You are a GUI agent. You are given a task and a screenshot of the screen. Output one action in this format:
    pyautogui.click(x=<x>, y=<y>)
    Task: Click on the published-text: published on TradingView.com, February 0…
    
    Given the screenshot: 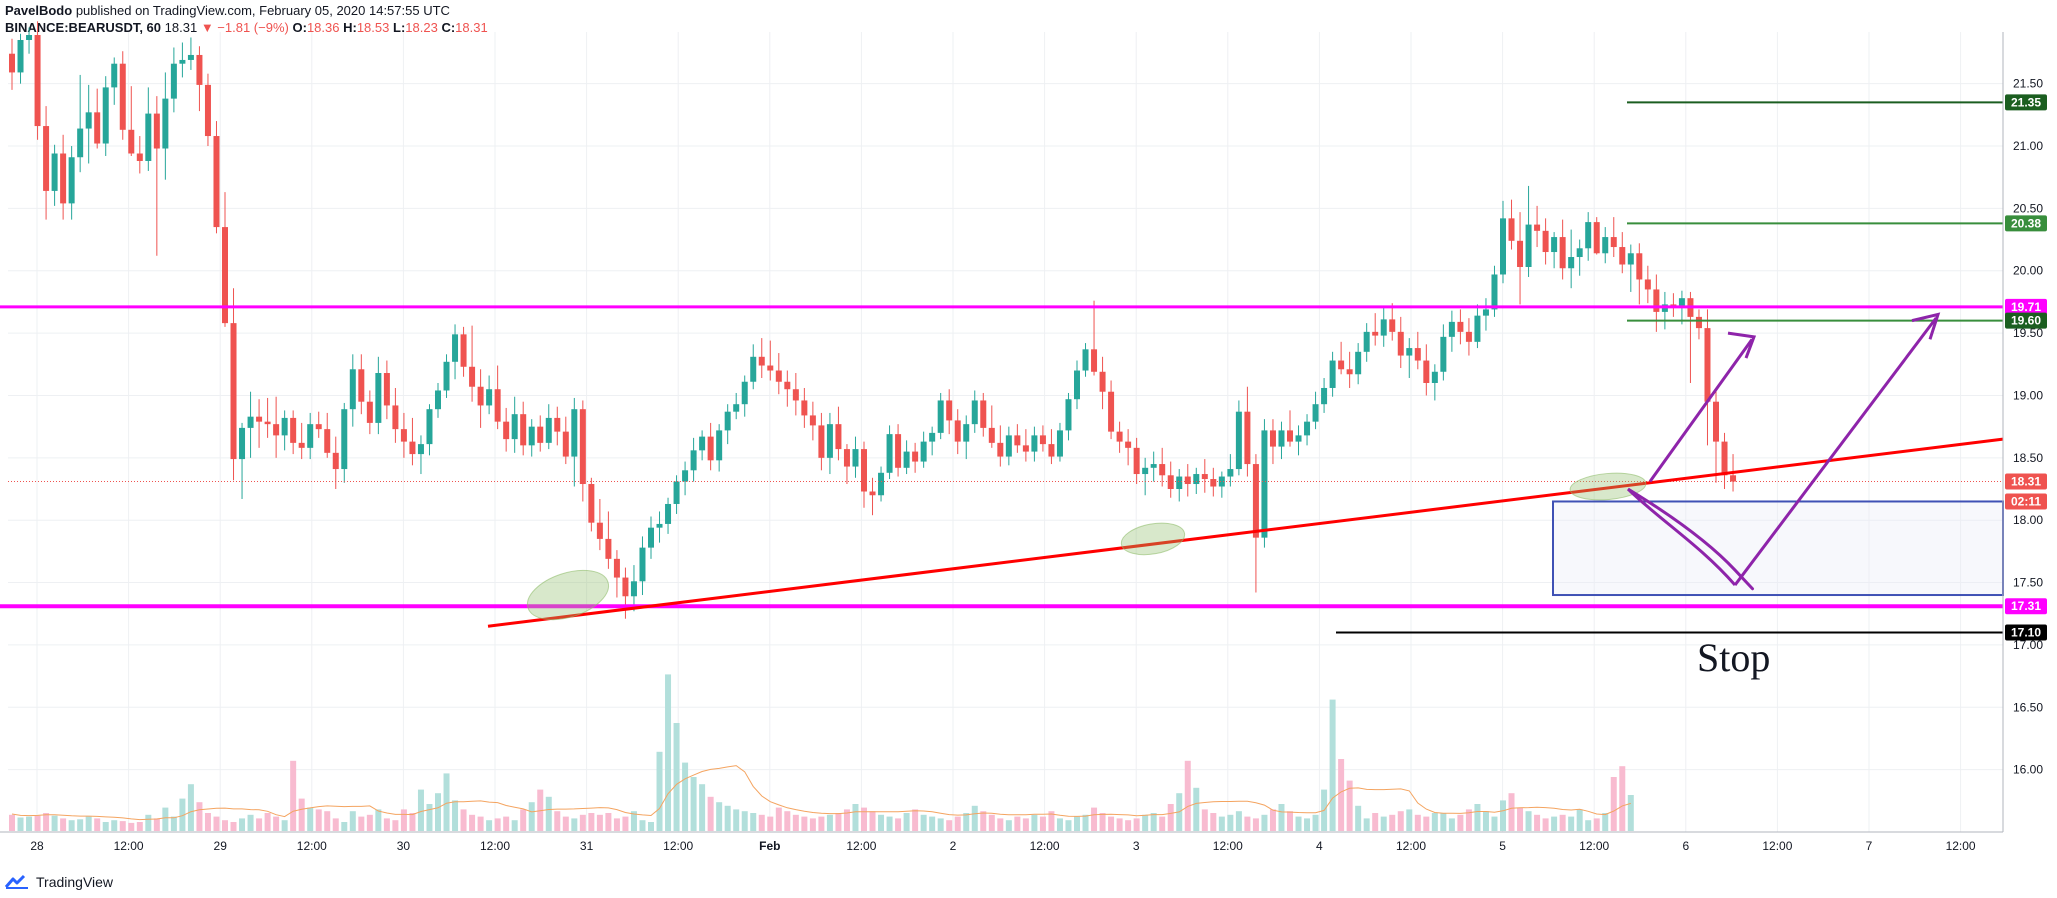 What is the action you would take?
    pyautogui.click(x=262, y=10)
    